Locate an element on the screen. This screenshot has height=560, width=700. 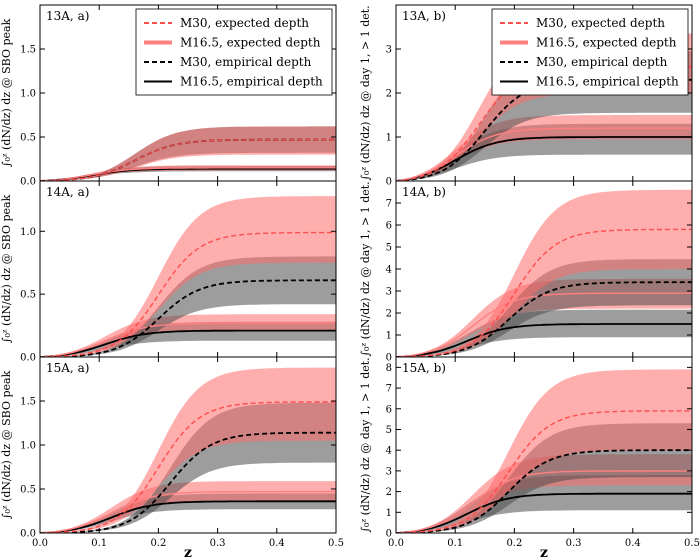
panel-title: 14A, b) is located at coordinates (424, 192).